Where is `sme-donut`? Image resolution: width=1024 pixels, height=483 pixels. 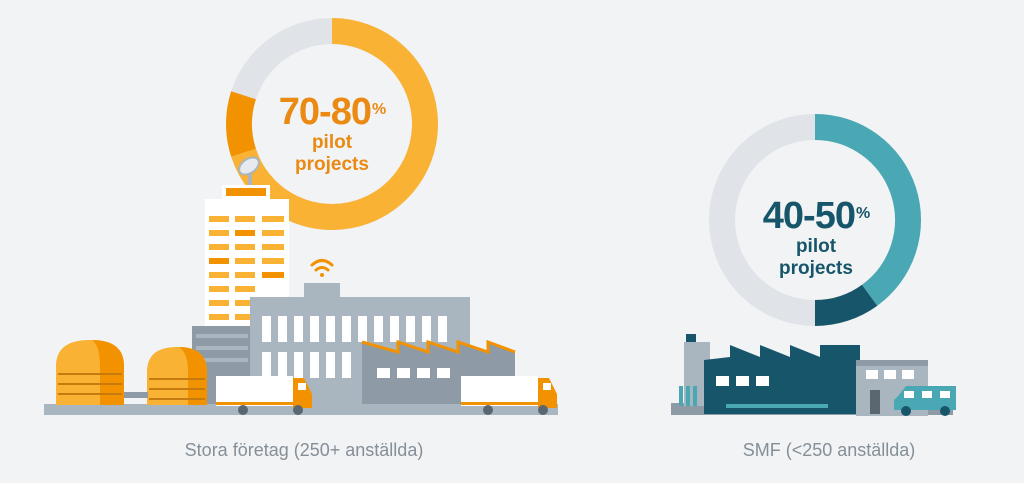 sme-donut is located at coordinates (815, 220).